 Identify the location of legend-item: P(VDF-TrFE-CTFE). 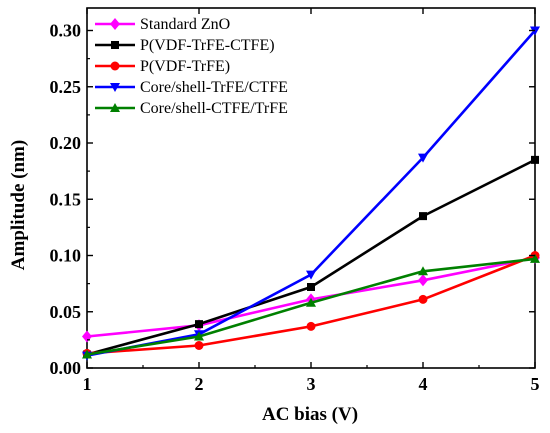
(185, 45).